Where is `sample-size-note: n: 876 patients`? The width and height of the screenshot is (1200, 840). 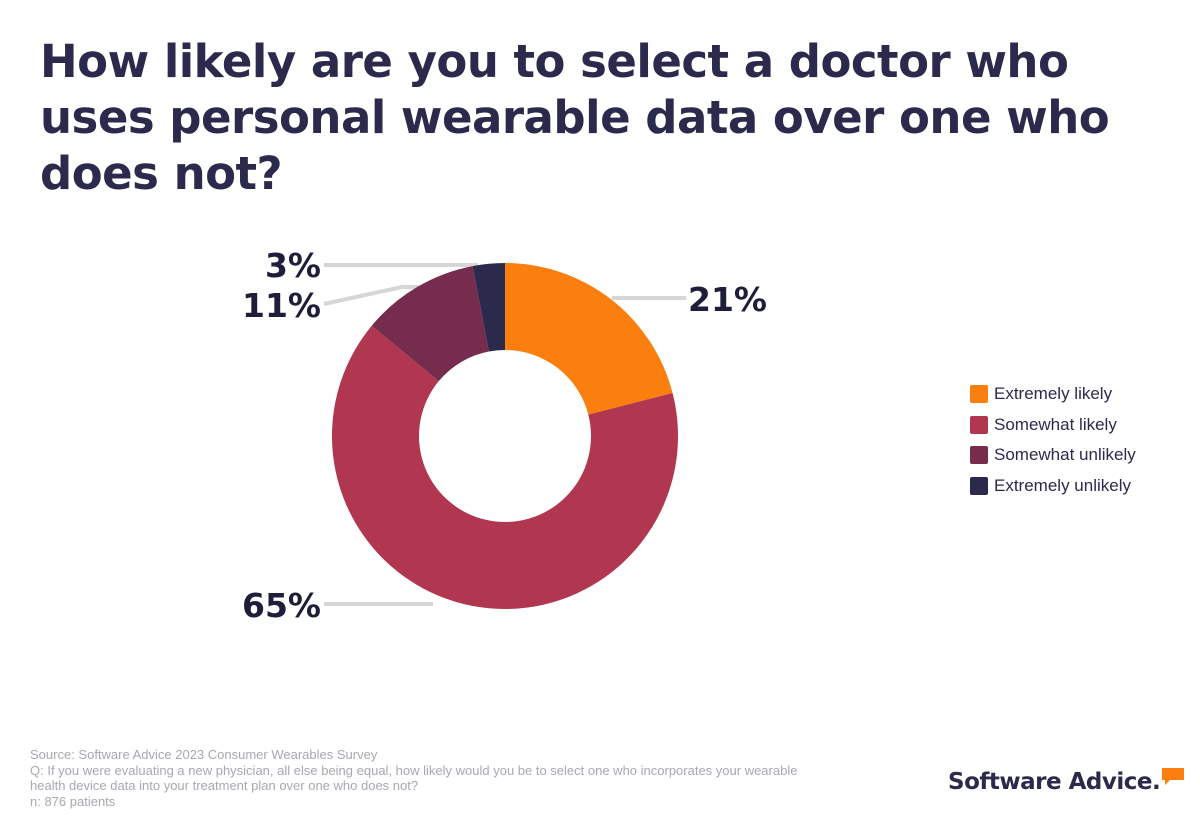
sample-size-note: n: 876 patients is located at coordinates (73, 801).